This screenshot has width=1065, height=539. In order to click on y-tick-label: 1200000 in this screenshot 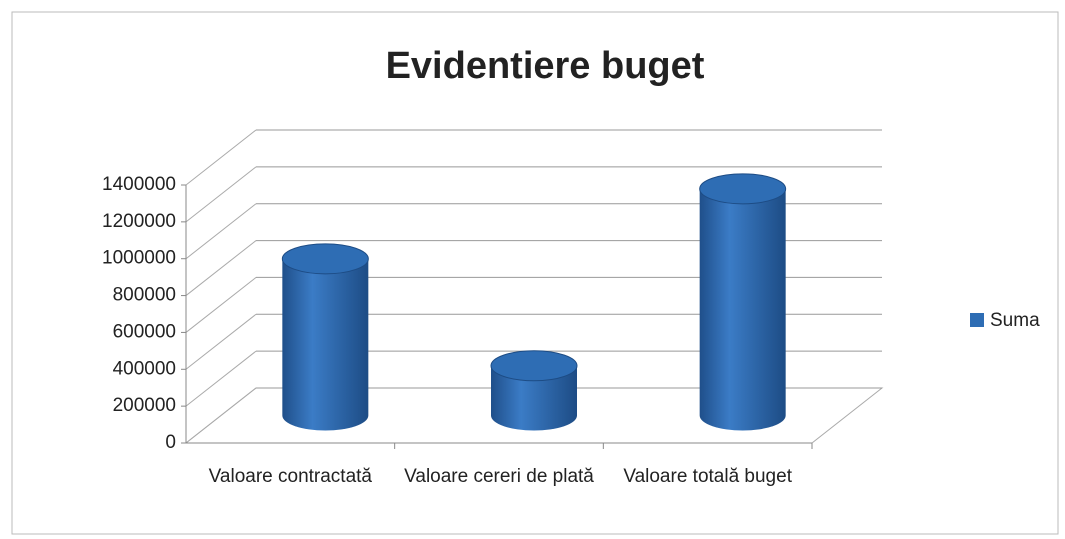, I will do `click(139, 221)`.